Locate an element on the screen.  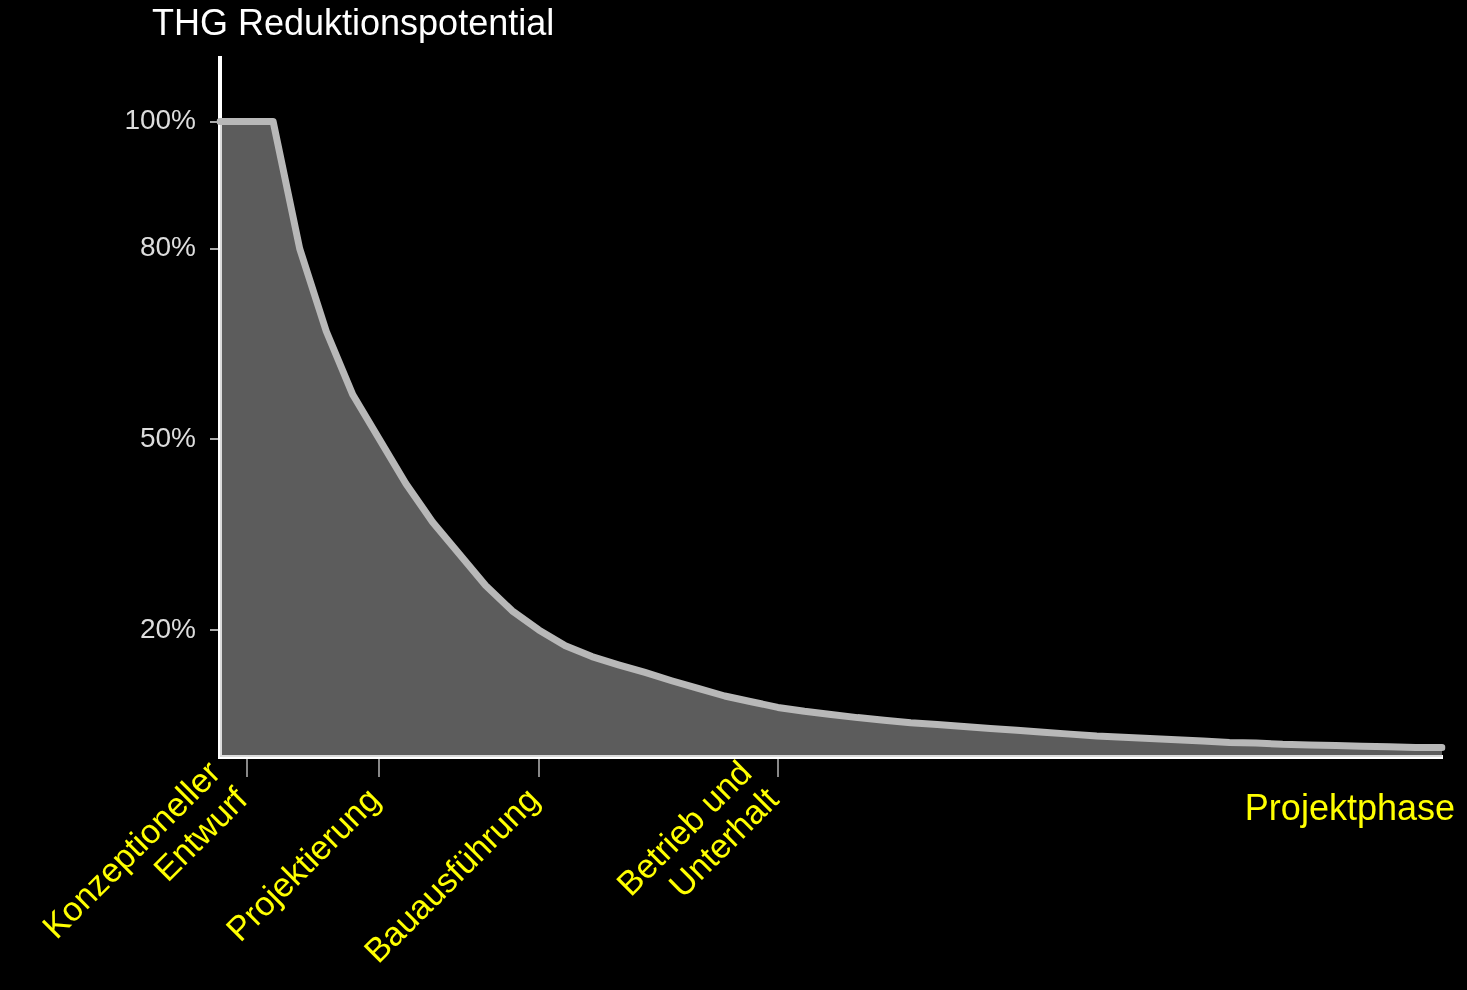
y-tick-label: 80% is located at coordinates (167, 247).